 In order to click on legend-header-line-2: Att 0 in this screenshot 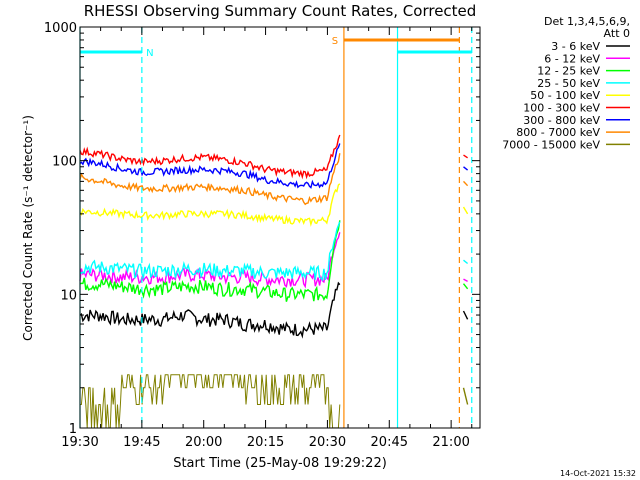, I will do `click(617, 33)`.